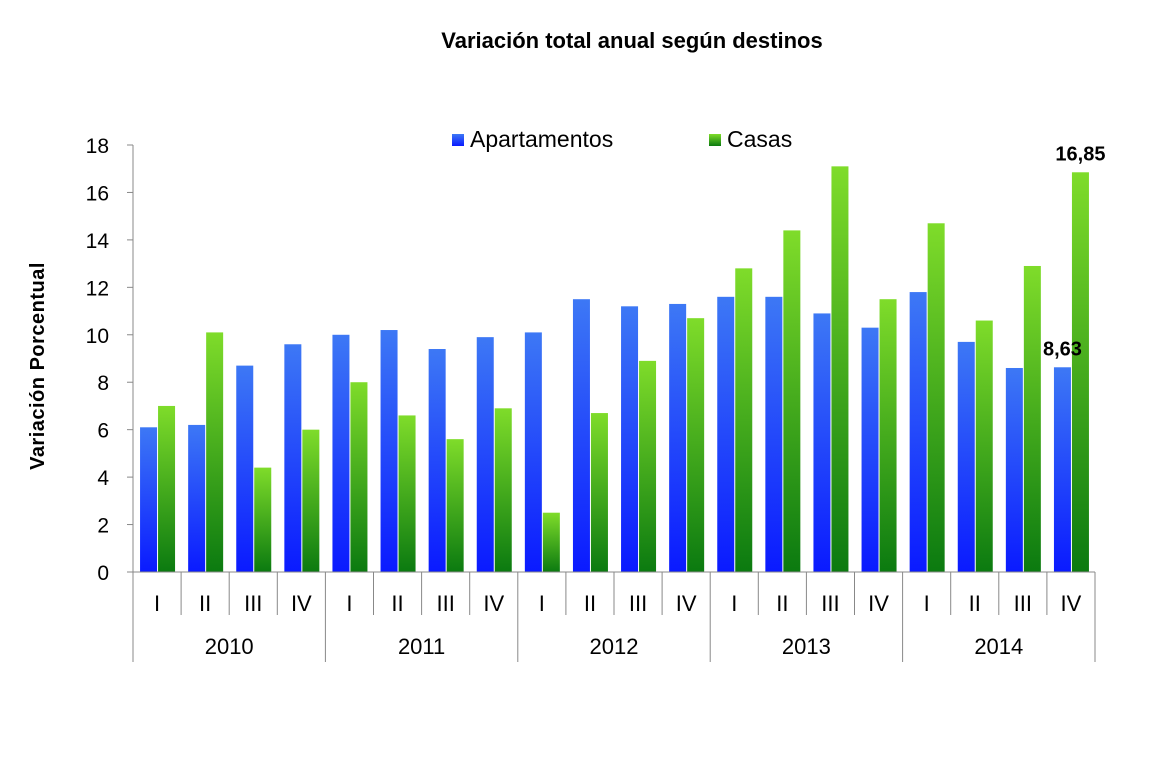  Describe the element at coordinates (715, 140) in the screenshot. I see `legend-swatch-casas` at that location.